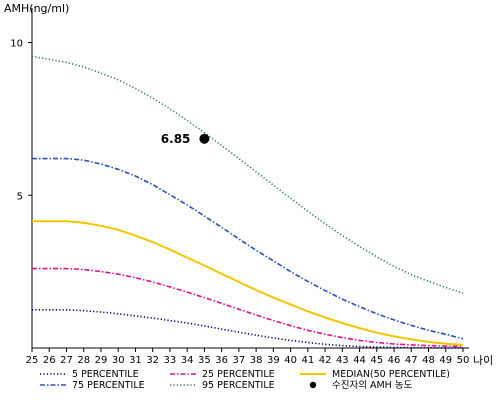 Image resolution: width=500 pixels, height=400 pixels. I want to click on x-tick-label: 32, so click(152, 360).